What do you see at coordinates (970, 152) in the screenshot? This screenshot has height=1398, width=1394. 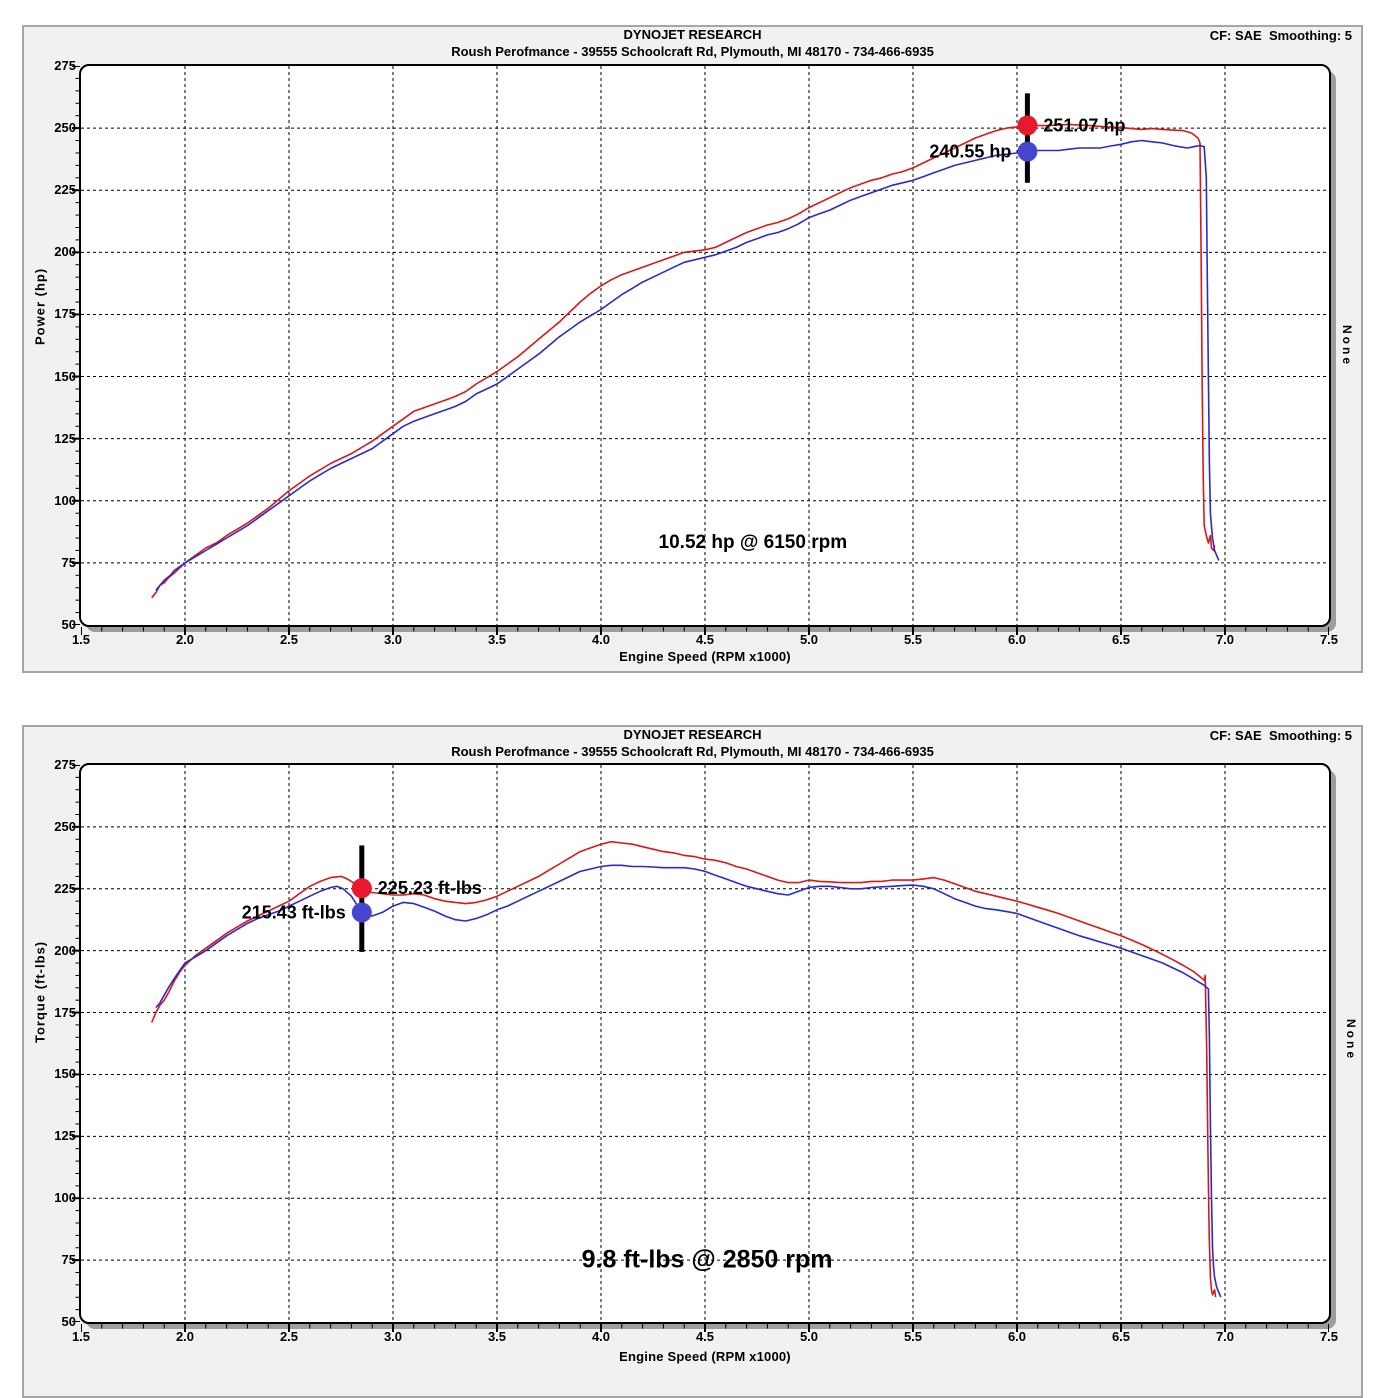 I see `marker-value-label: 240.55 hp` at bounding box center [970, 152].